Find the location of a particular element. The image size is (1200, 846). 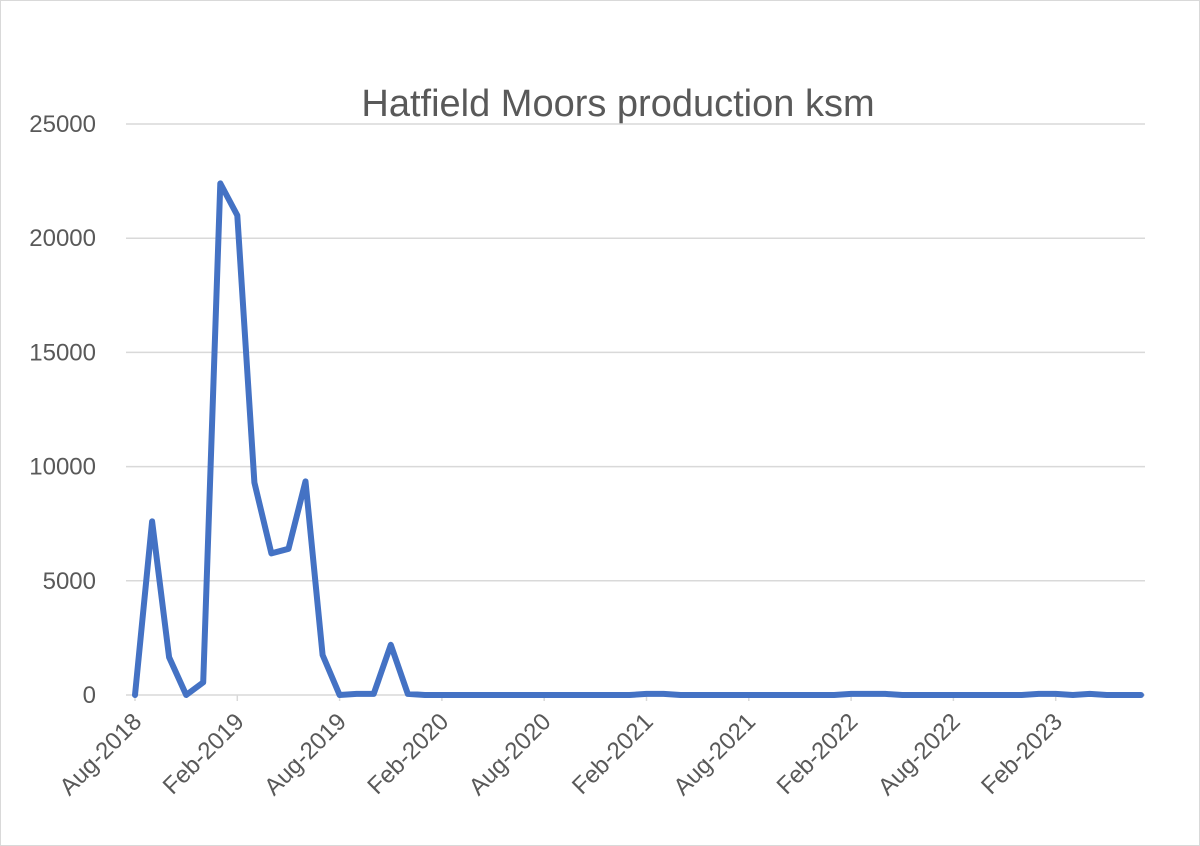

y-tick-label: 15000 is located at coordinates (62, 352).